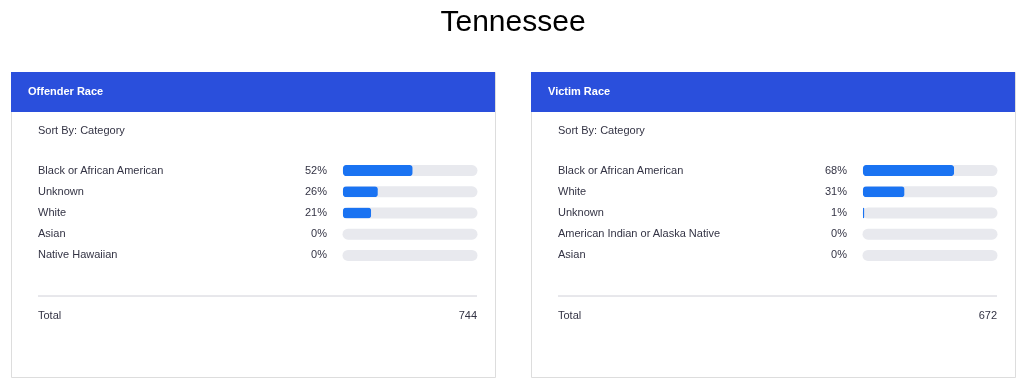 This screenshot has height=384, width=1022. I want to click on y-tick-label: American Indian or Alaska Native, so click(639, 233).